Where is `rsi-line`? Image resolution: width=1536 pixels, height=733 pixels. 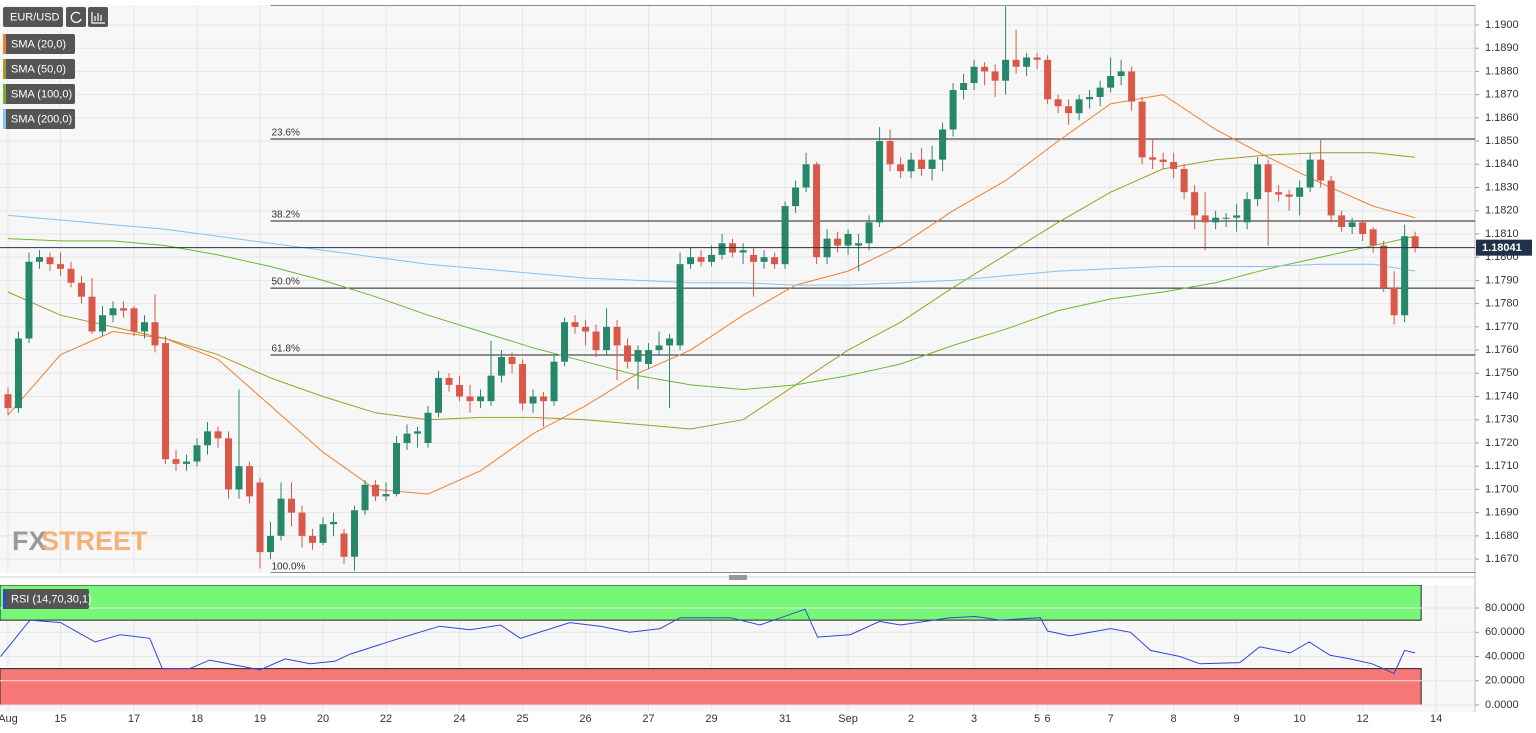 rsi-line is located at coordinates (708, 641).